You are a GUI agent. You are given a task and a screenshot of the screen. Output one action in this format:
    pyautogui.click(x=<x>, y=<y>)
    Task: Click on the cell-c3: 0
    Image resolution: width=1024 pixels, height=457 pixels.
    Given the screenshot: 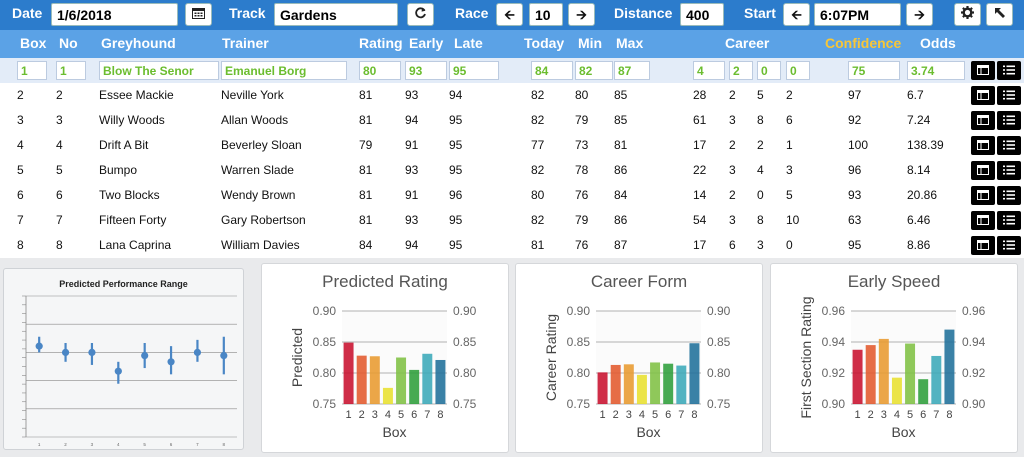 What is the action you would take?
    pyautogui.click(x=769, y=70)
    